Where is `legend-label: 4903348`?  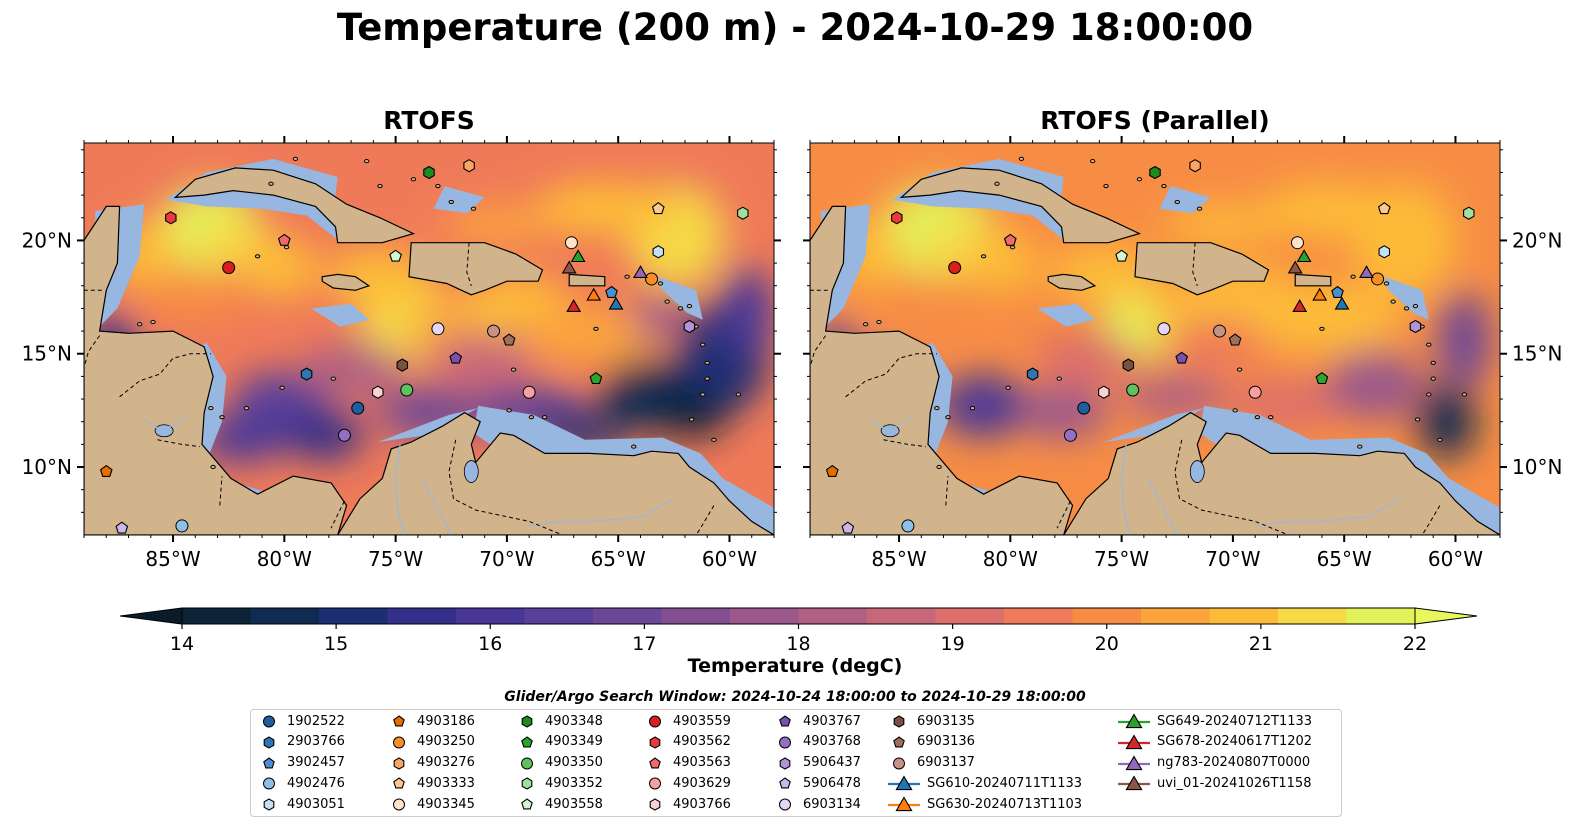
legend-label: 4903348 is located at coordinates (574, 721).